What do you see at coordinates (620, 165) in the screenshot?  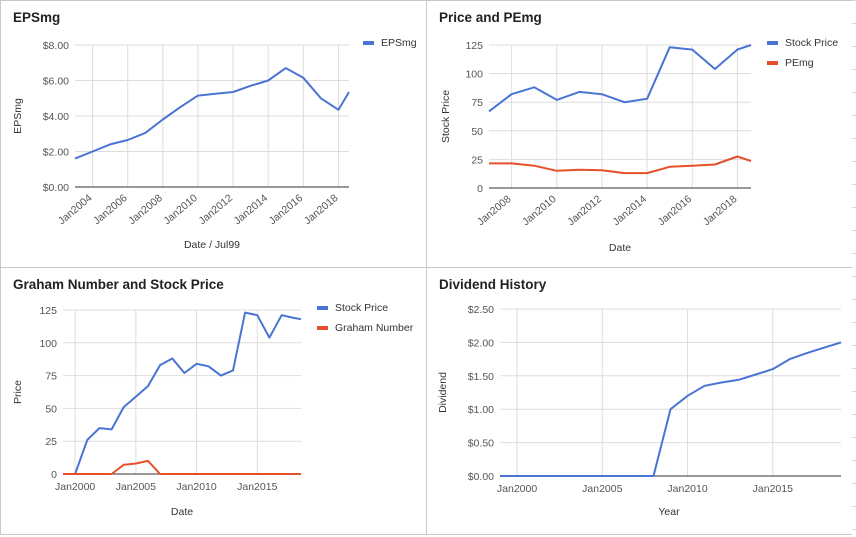 I see `series-line-pemg` at bounding box center [620, 165].